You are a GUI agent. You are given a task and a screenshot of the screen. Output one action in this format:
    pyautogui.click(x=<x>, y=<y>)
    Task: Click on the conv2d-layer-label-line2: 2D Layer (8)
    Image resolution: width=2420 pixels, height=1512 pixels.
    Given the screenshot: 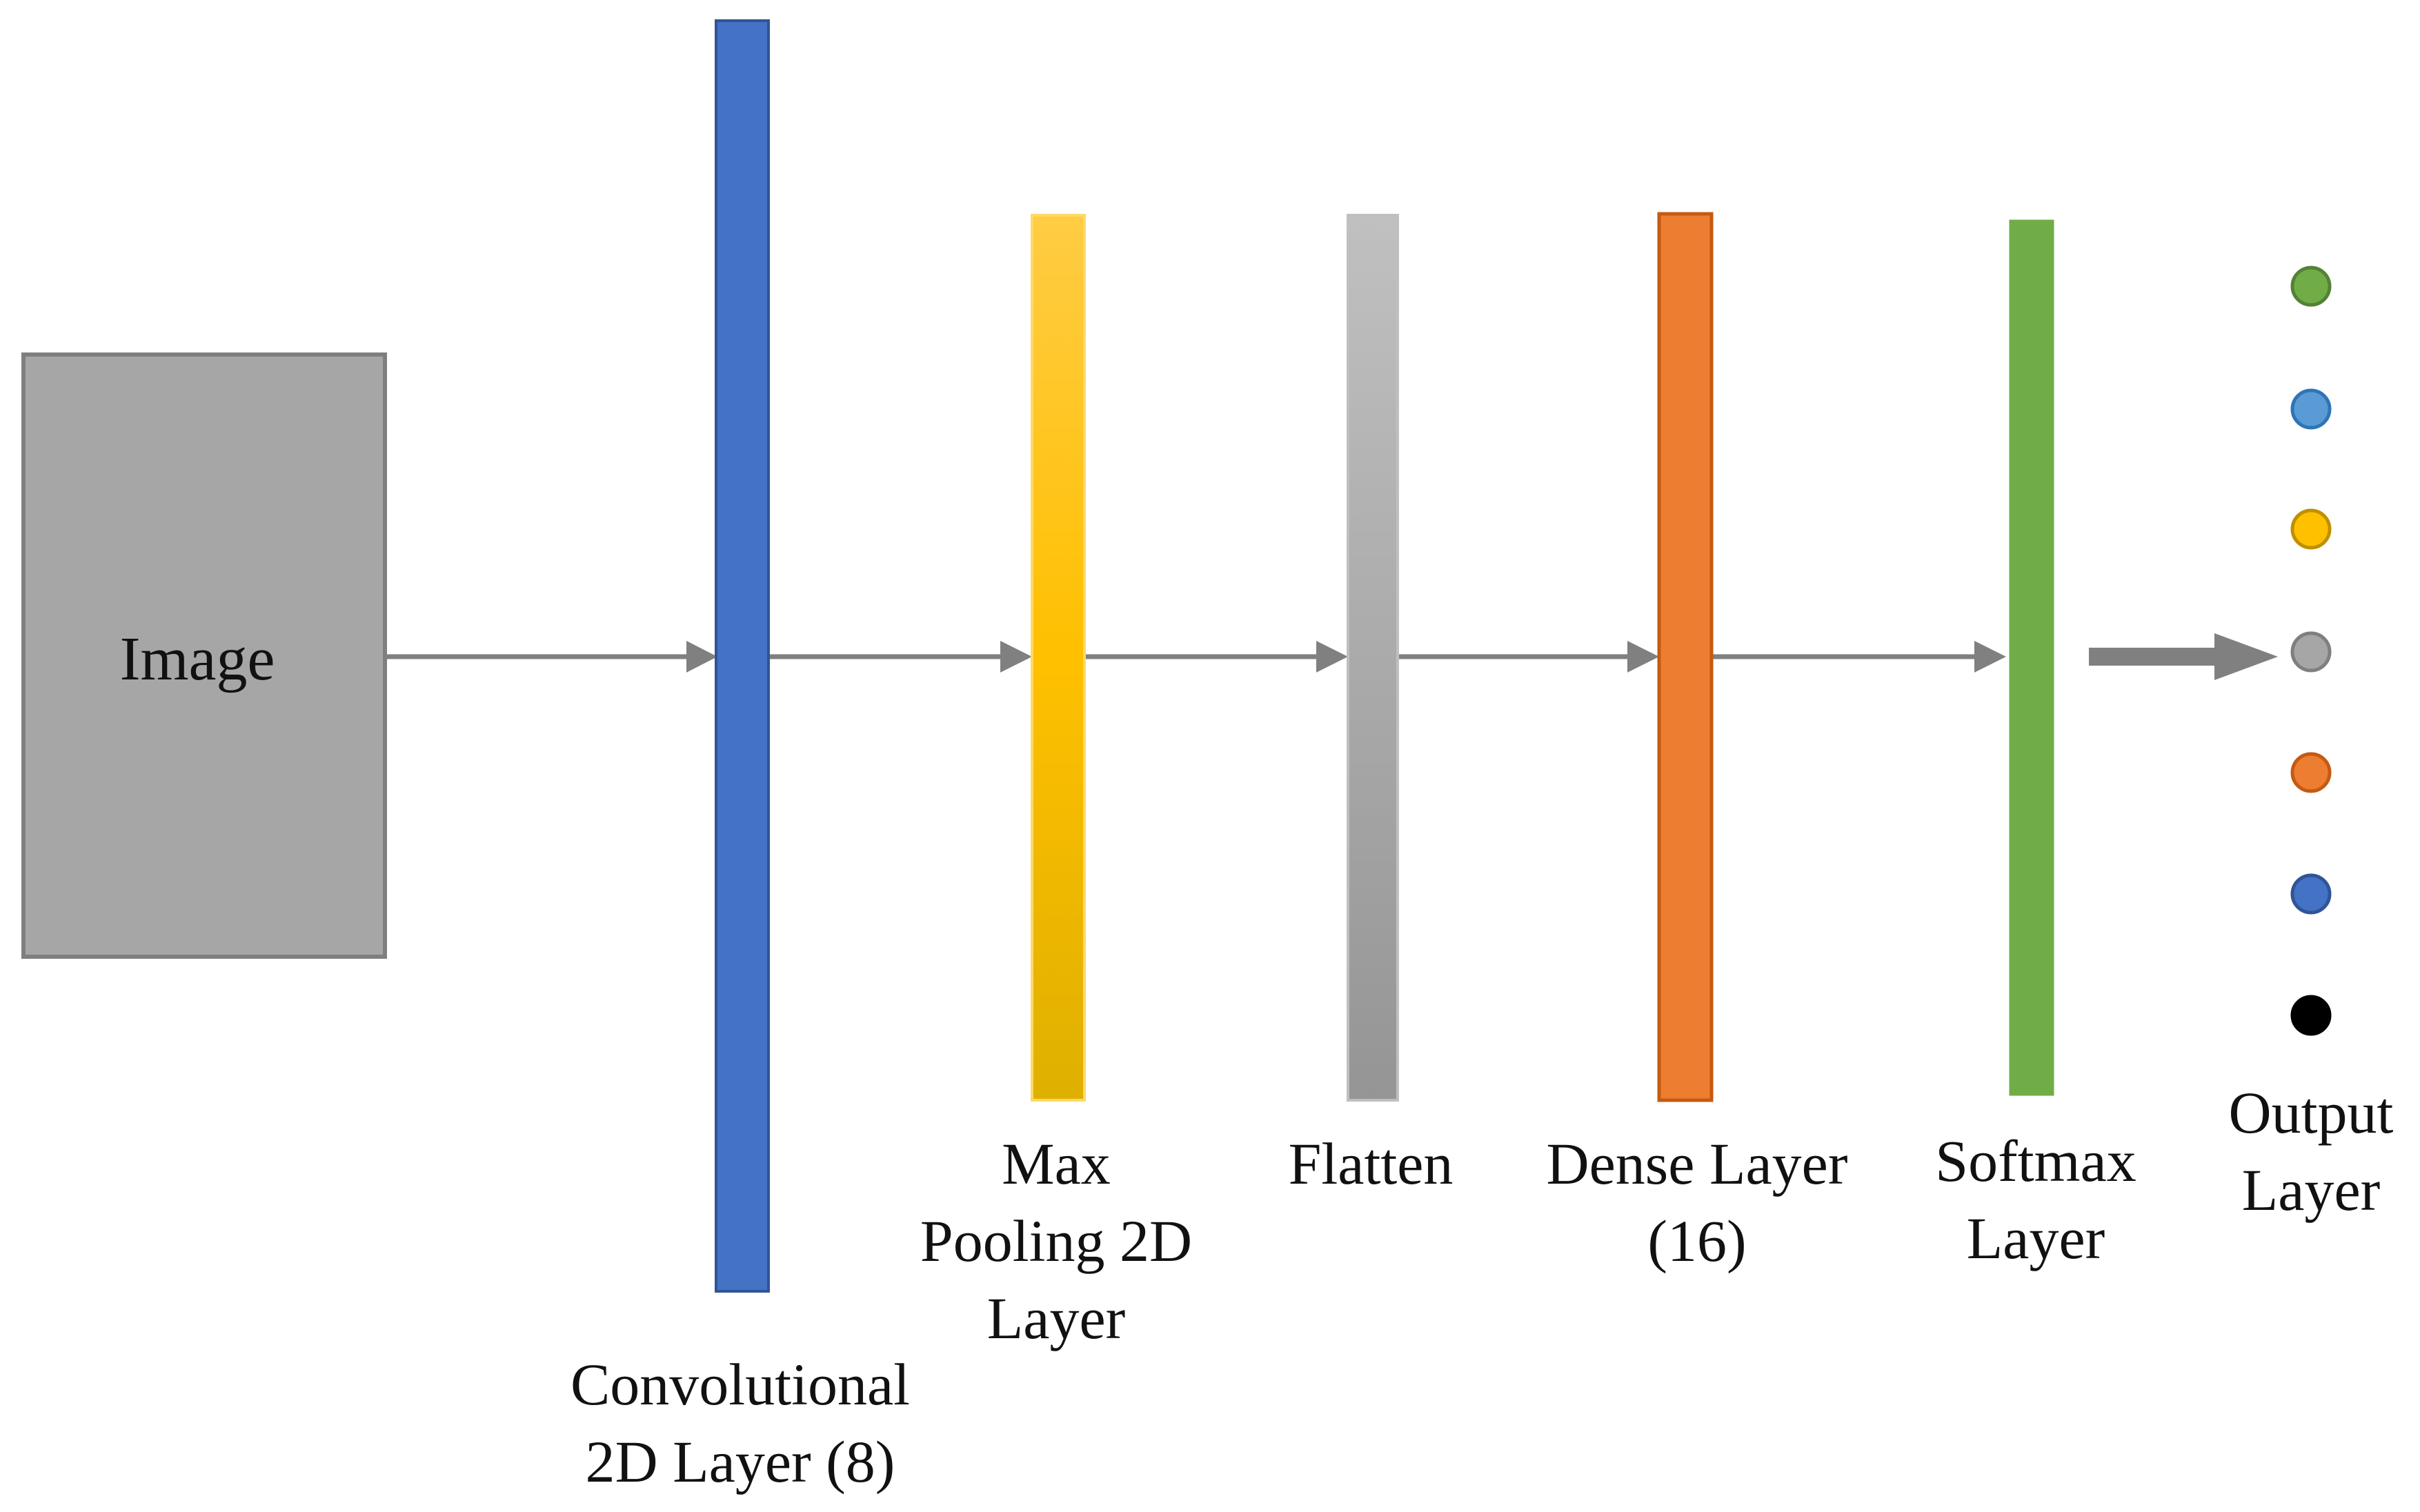 What is the action you would take?
    pyautogui.click(x=740, y=1462)
    